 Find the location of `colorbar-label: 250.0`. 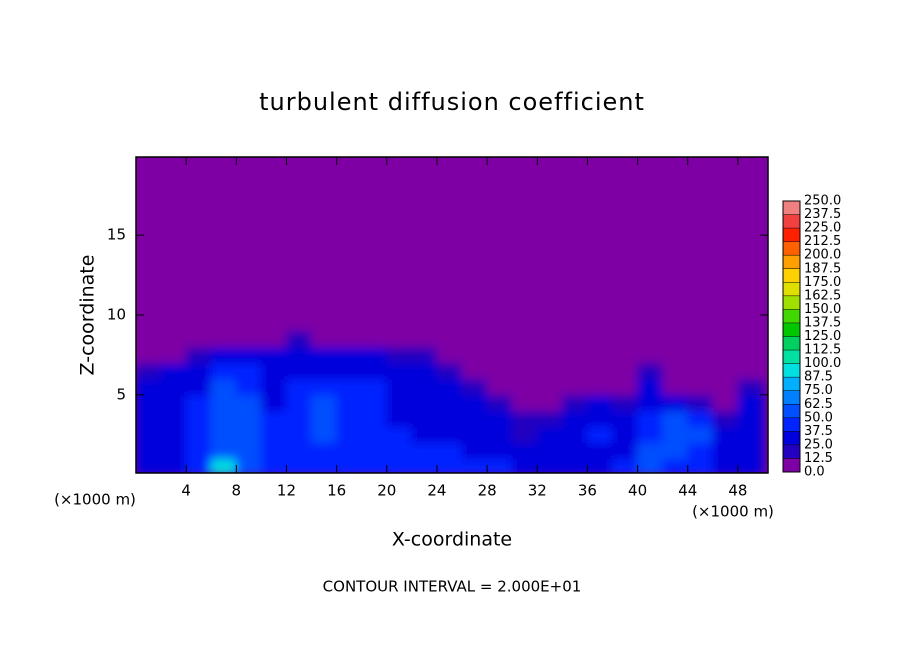

colorbar-label: 250.0 is located at coordinates (822, 201).